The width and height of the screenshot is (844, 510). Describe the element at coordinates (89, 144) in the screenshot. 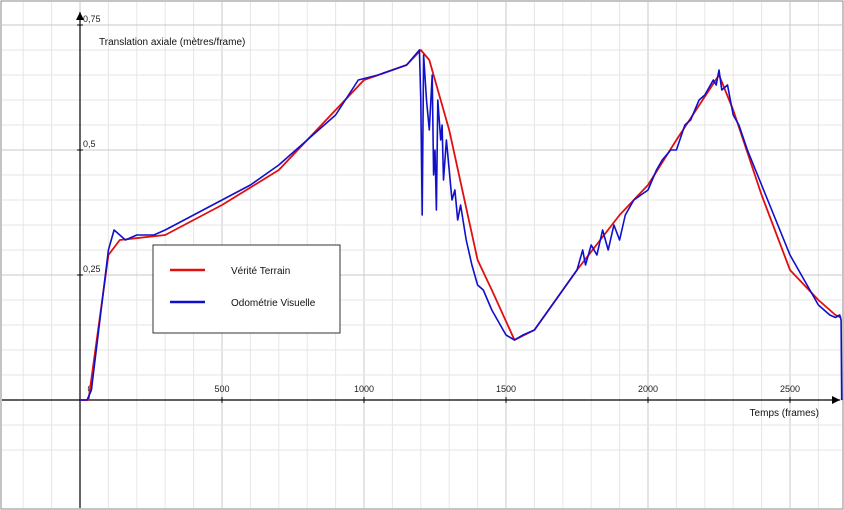

I see `y-tick-label: 0,5` at that location.